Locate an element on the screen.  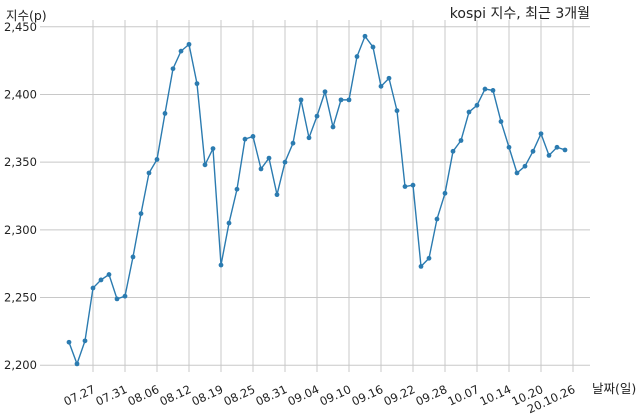
x-tick-label: 09.04 is located at coordinates (303, 395).